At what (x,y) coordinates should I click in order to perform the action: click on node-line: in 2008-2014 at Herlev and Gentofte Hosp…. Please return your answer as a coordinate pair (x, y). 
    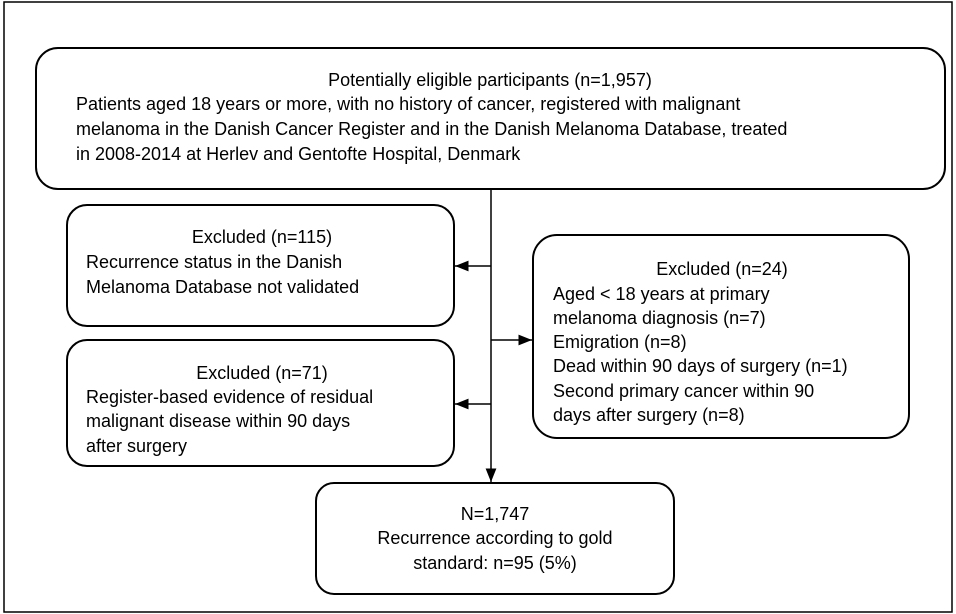
    Looking at the image, I should click on (298, 154).